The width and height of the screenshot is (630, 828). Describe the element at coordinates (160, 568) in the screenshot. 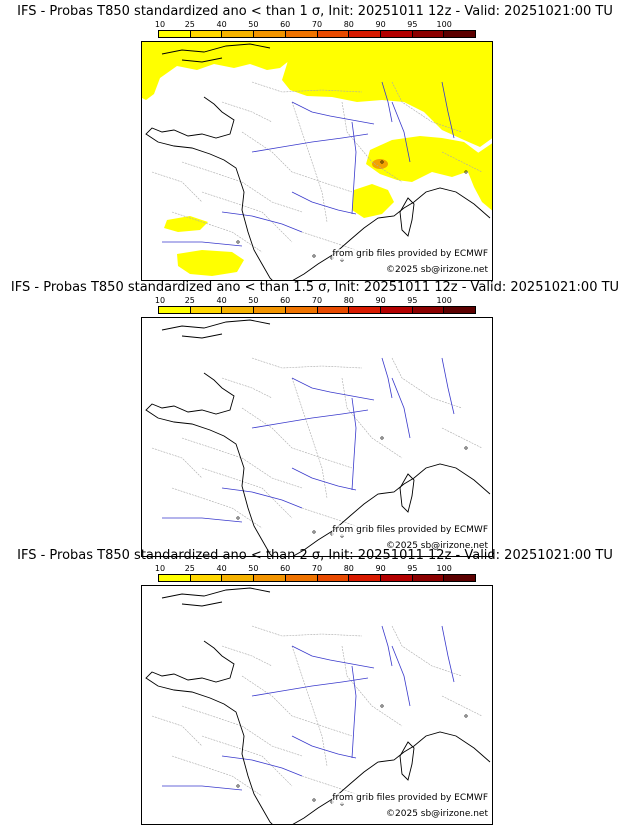

I see `legend-tick-label: 10` at that location.